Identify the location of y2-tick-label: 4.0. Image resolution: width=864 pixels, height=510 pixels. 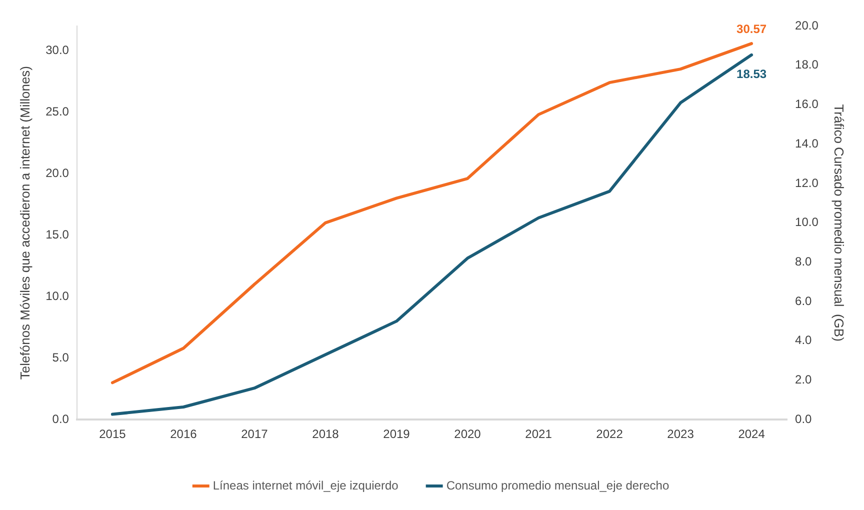
(803, 340).